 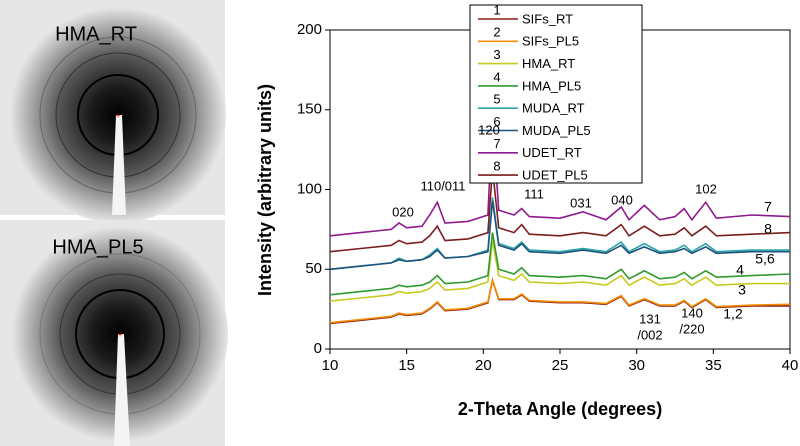 I want to click on legend-entry: SIFs_RT, so click(x=547, y=18).